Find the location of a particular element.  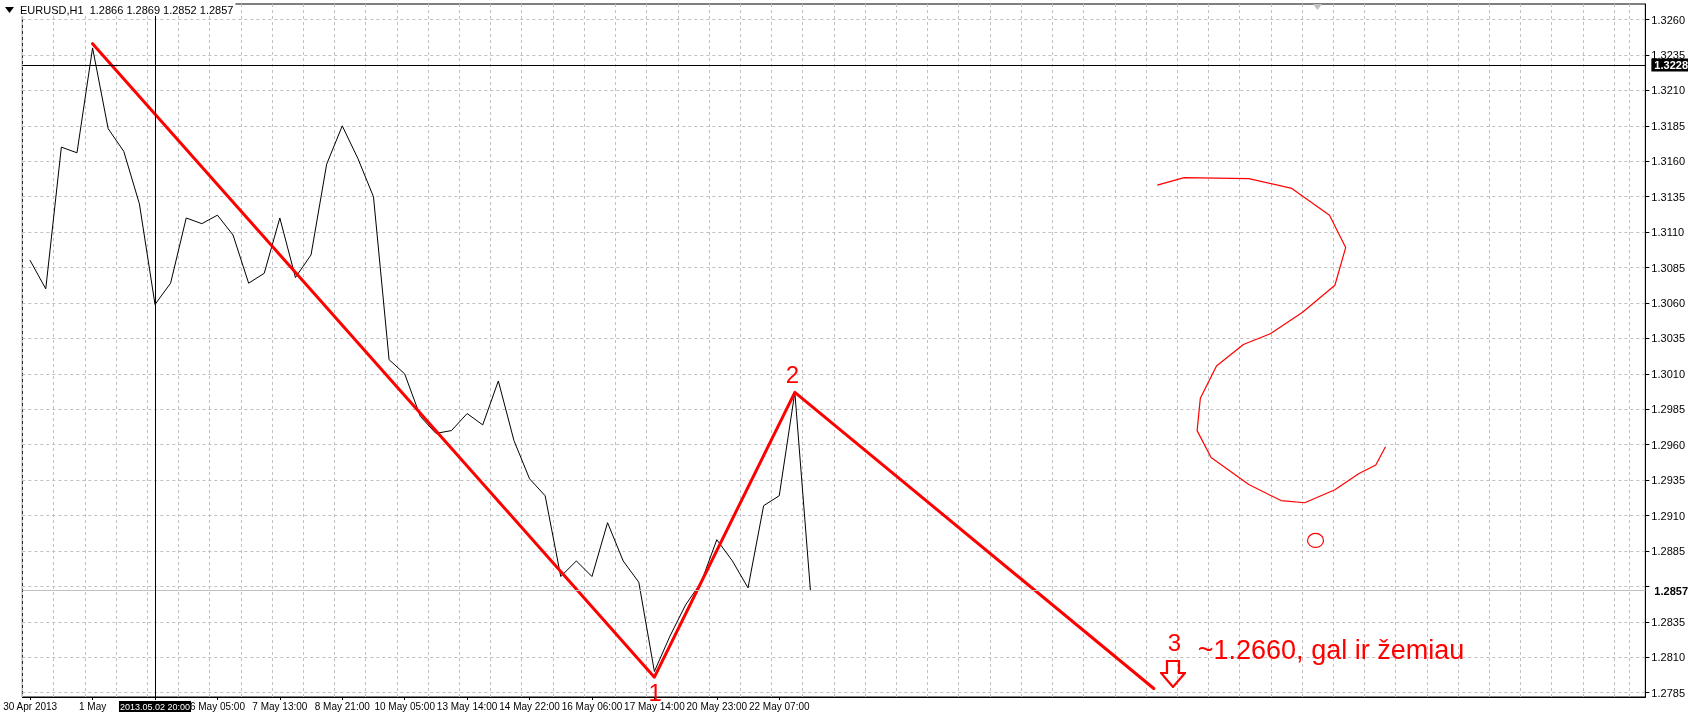

ref-line-label: 1.2857 is located at coordinates (1671, 590).